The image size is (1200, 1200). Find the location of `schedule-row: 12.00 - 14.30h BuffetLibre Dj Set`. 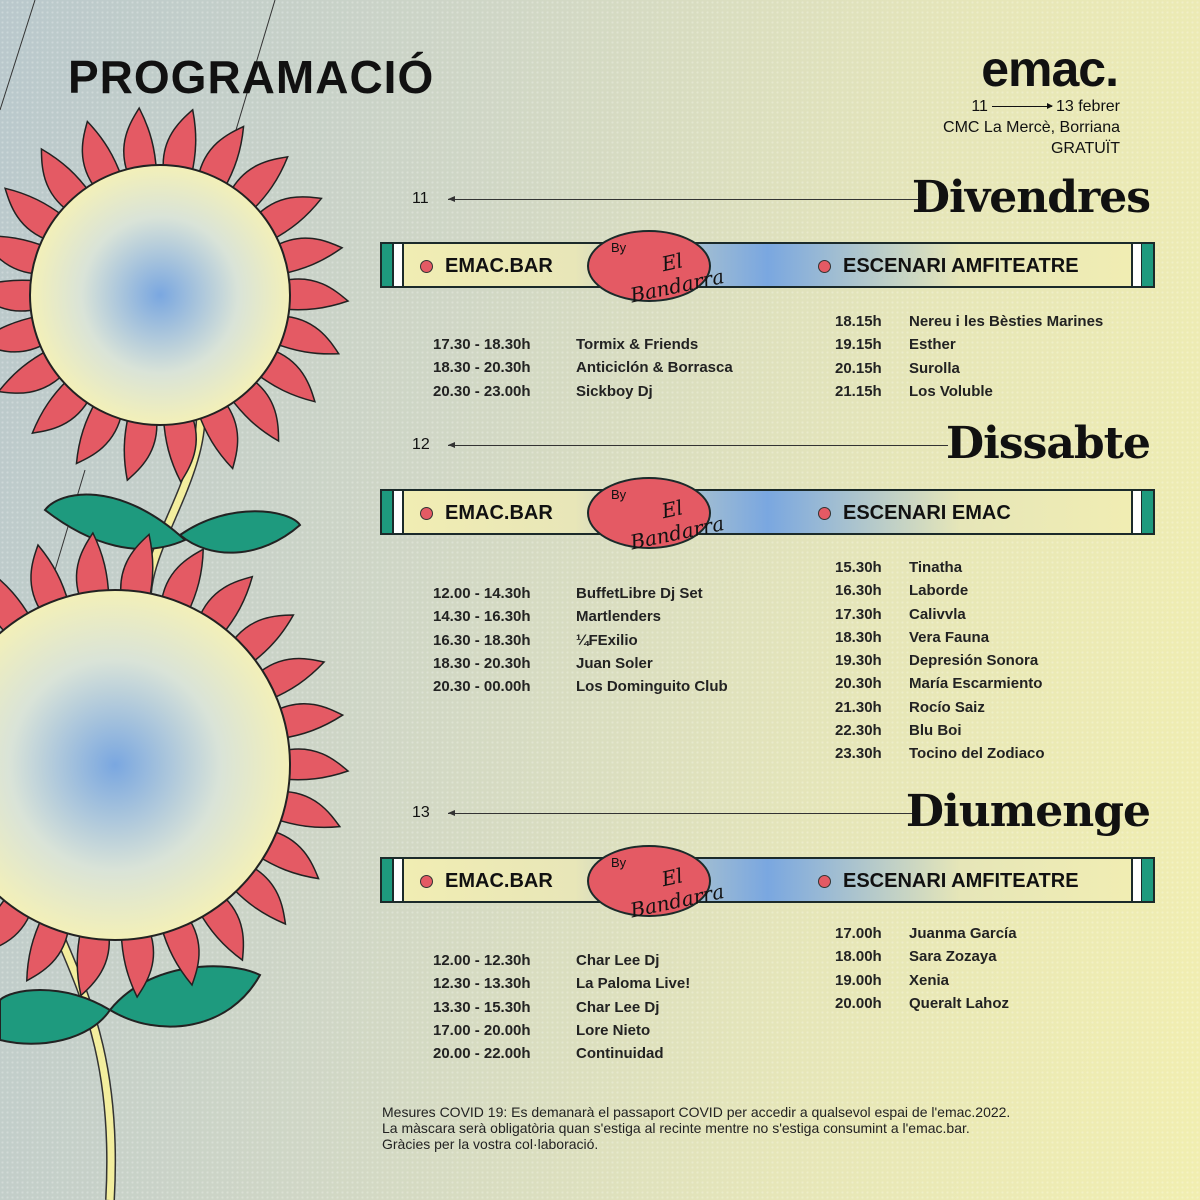

schedule-row: 12.00 - 14.30h BuffetLibre Dj Set is located at coordinates (580, 596).